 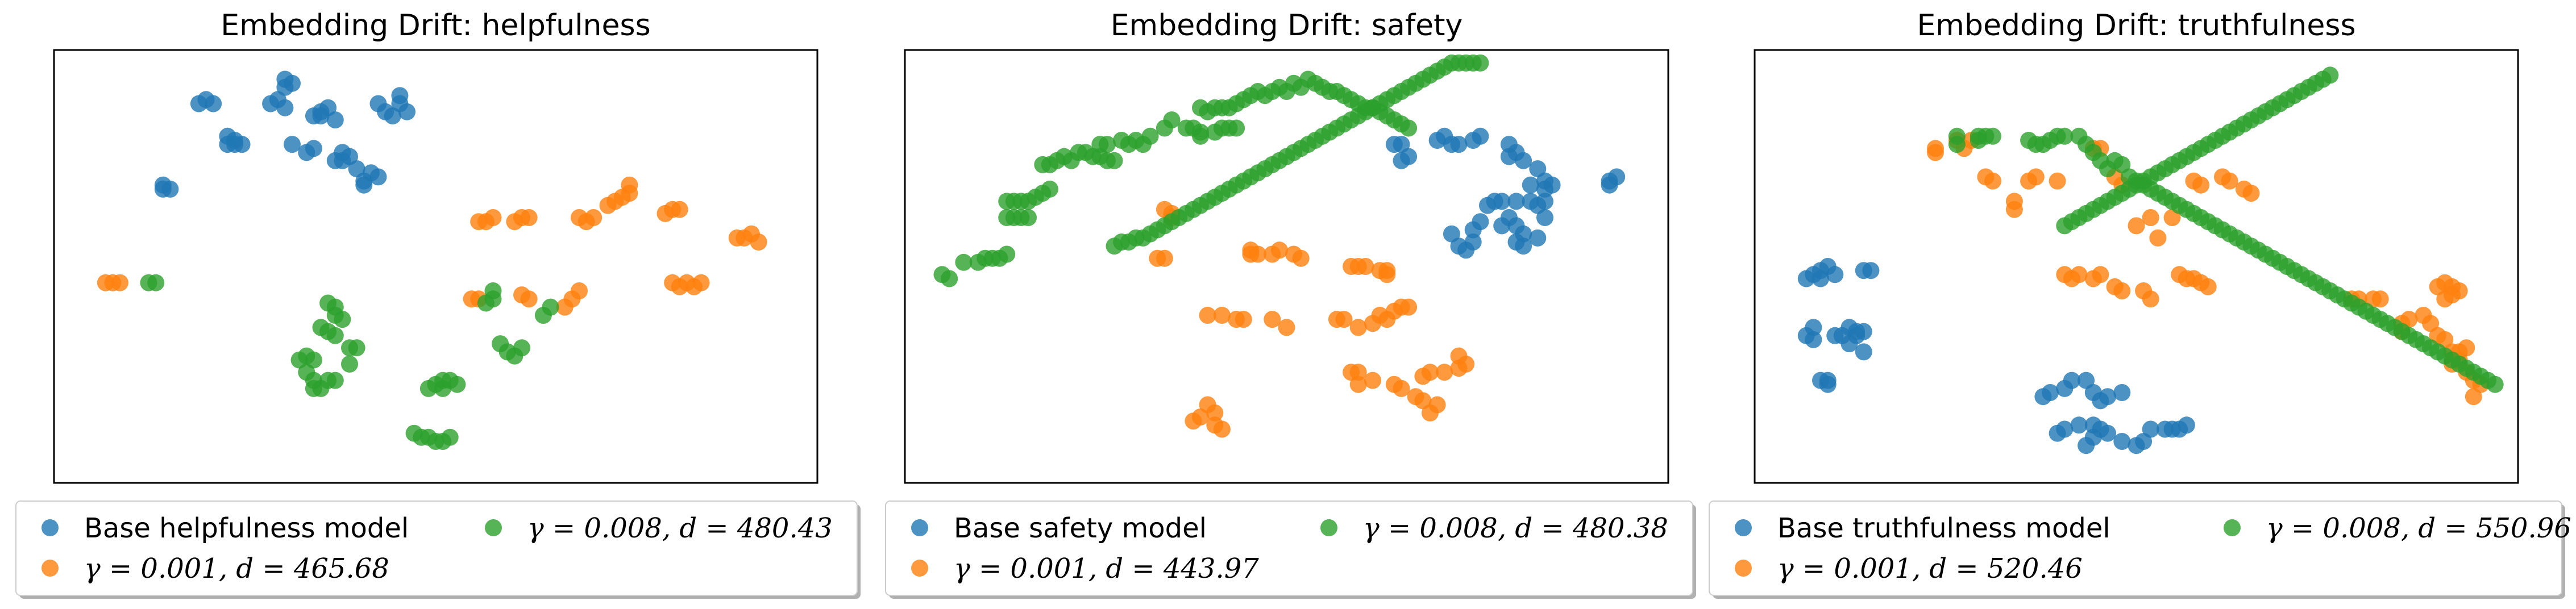 What do you see at coordinates (435, 26) in the screenshot?
I see `chart-title: Embedding Drift: helpfulness` at bounding box center [435, 26].